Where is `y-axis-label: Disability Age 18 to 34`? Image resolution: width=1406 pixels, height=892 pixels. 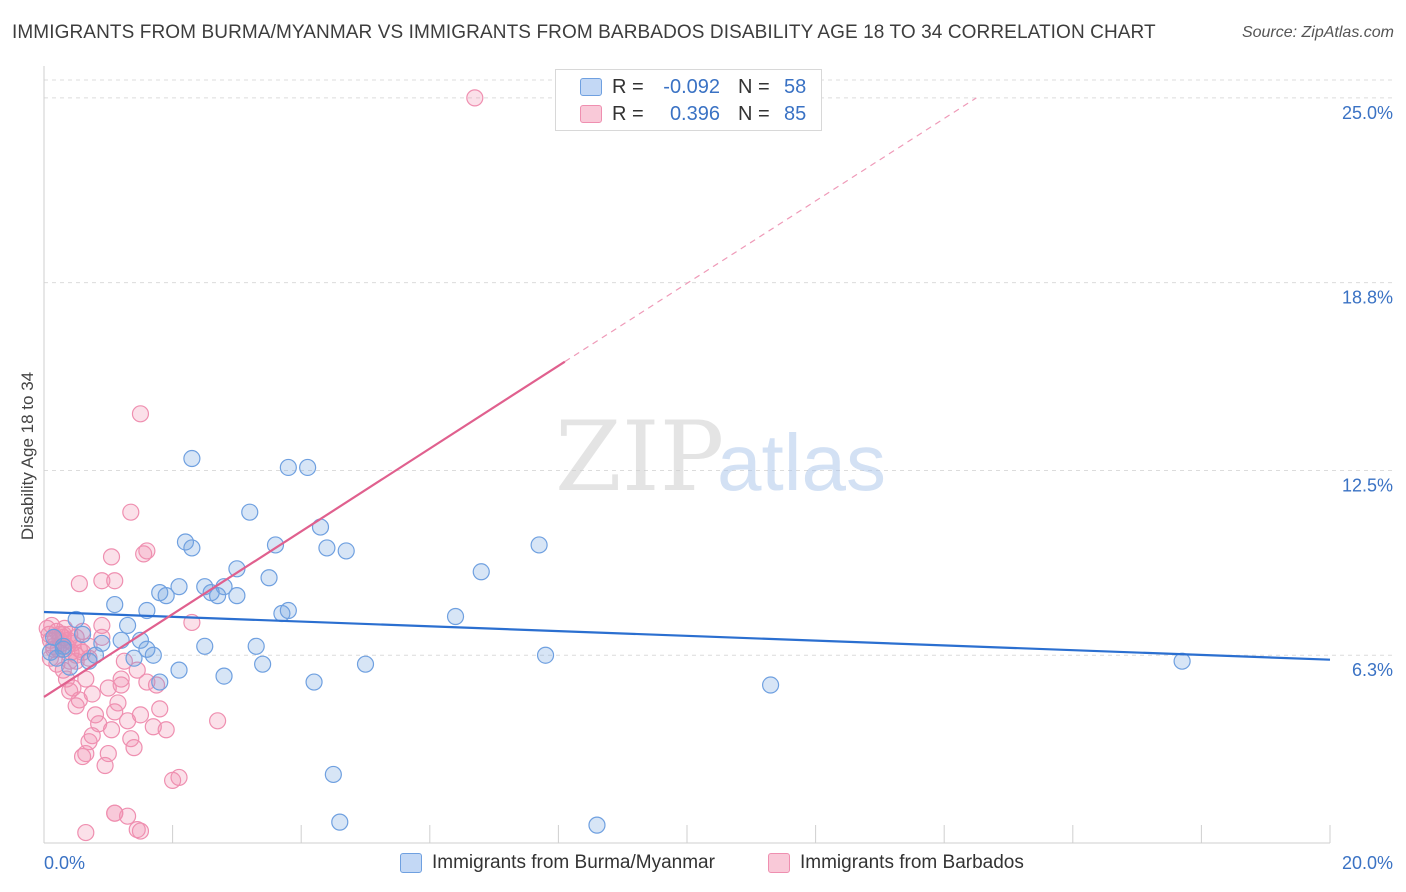
y-axis-label: Disability Age 18 to 34 is located at coordinates (27, 456).